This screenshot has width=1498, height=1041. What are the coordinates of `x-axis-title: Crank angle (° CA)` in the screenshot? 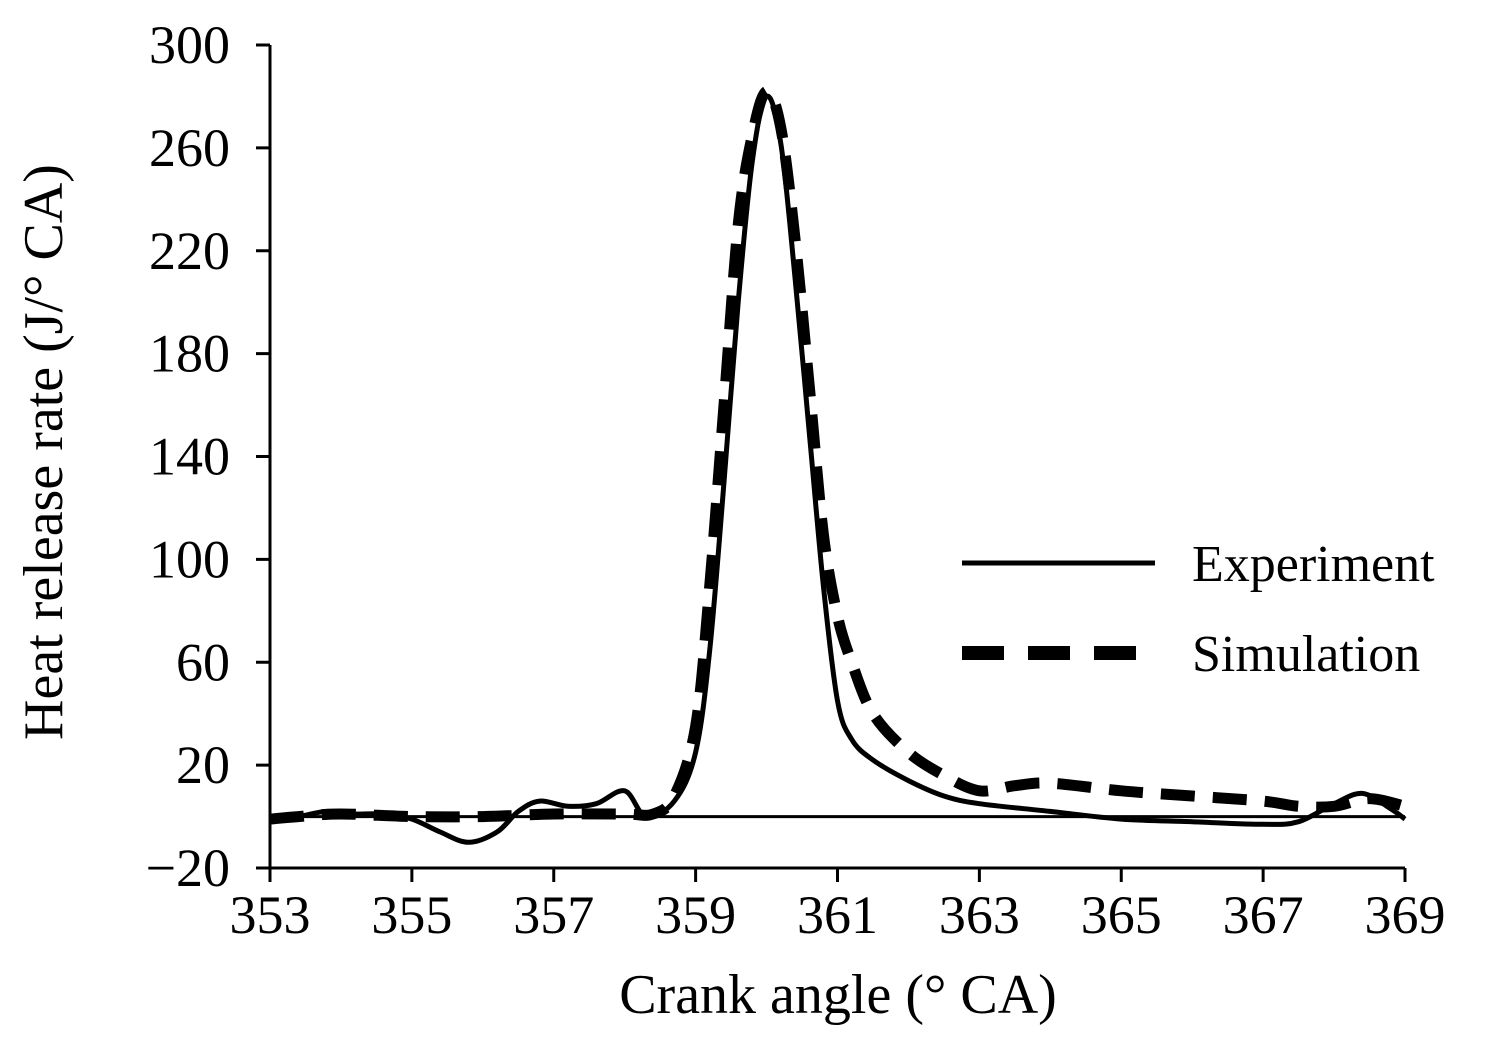 It's located at (838, 995).